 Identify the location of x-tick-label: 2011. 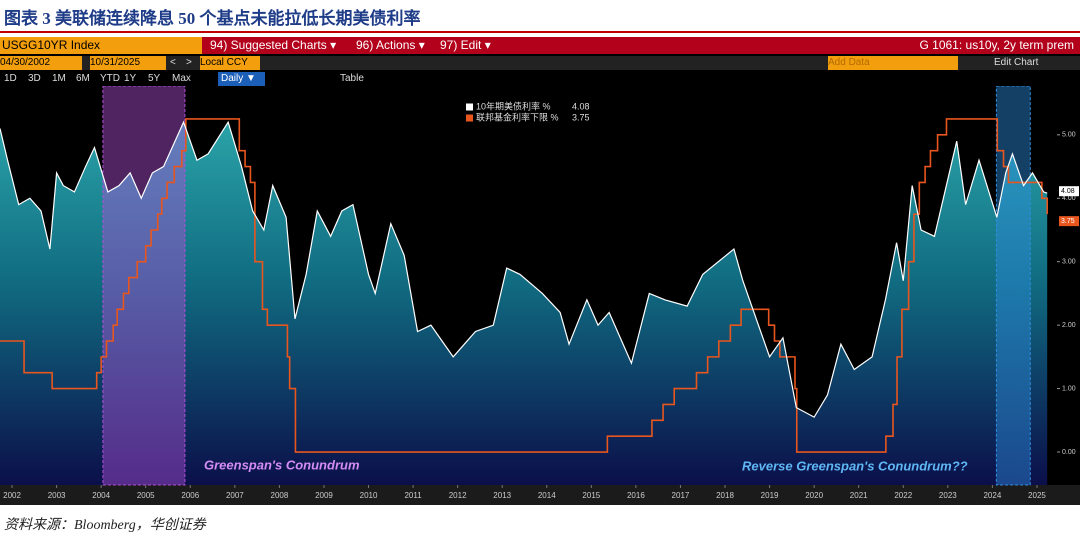
(413, 495).